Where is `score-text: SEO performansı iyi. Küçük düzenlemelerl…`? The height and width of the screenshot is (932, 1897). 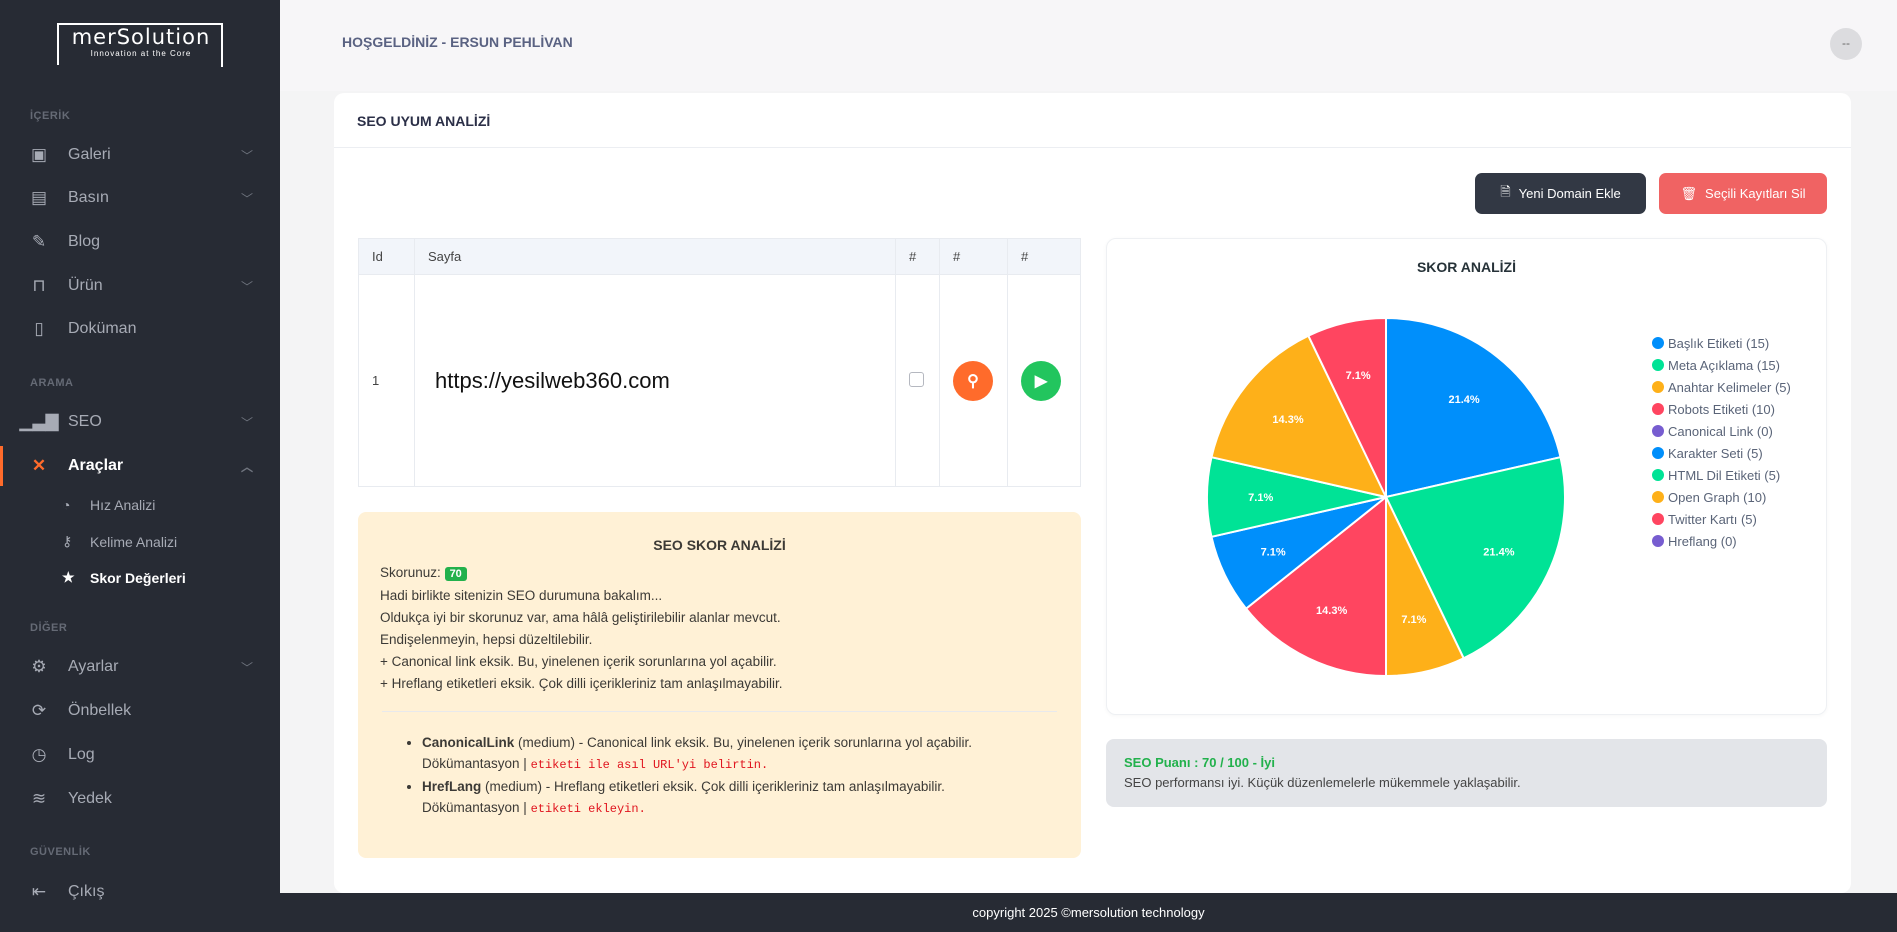
score-text: SEO performansı iyi. Küçük düzenlemelerl… is located at coordinates (1322, 782).